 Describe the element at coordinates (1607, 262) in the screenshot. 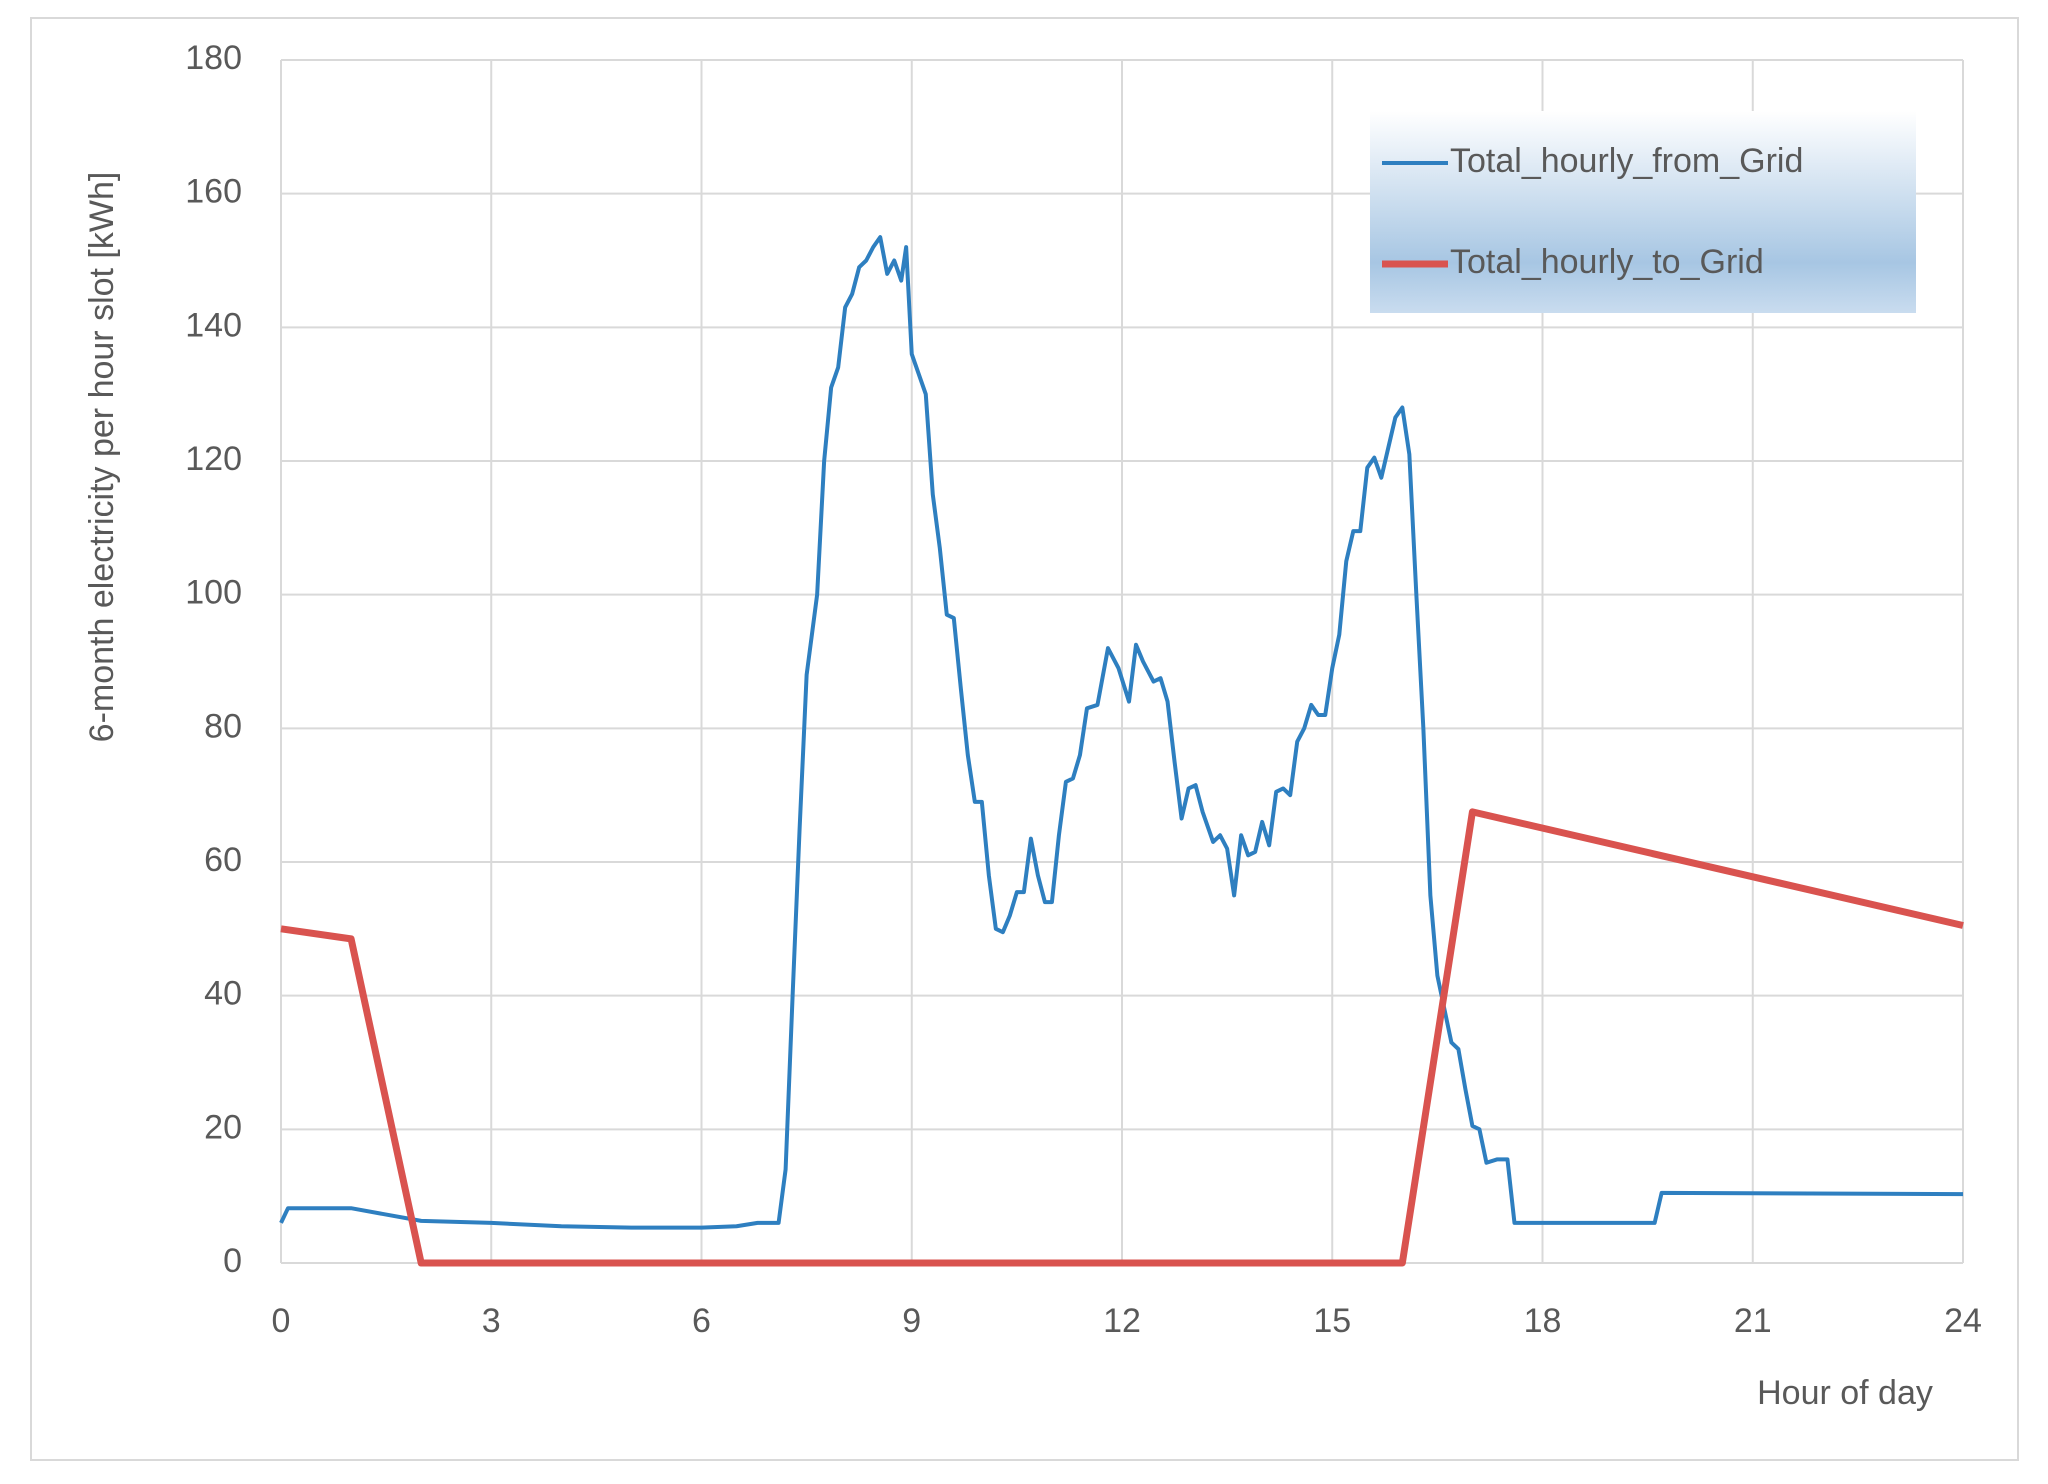

I see `legend-label: Total_hourly_to_Grid` at that location.